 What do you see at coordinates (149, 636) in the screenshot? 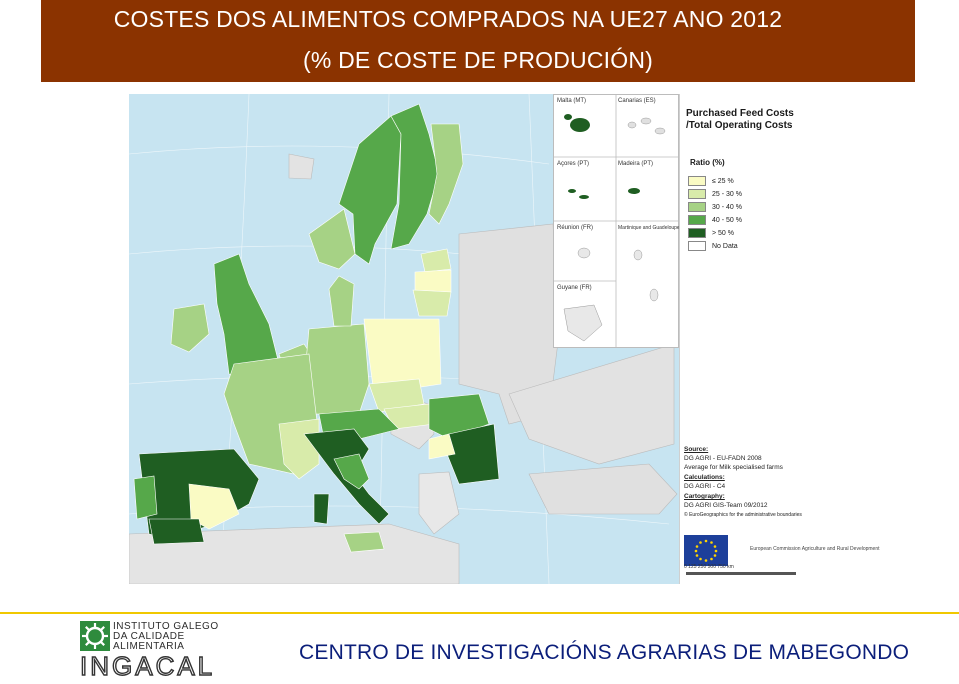
I see `logo-line-2: DA CALIDADE` at bounding box center [149, 636].